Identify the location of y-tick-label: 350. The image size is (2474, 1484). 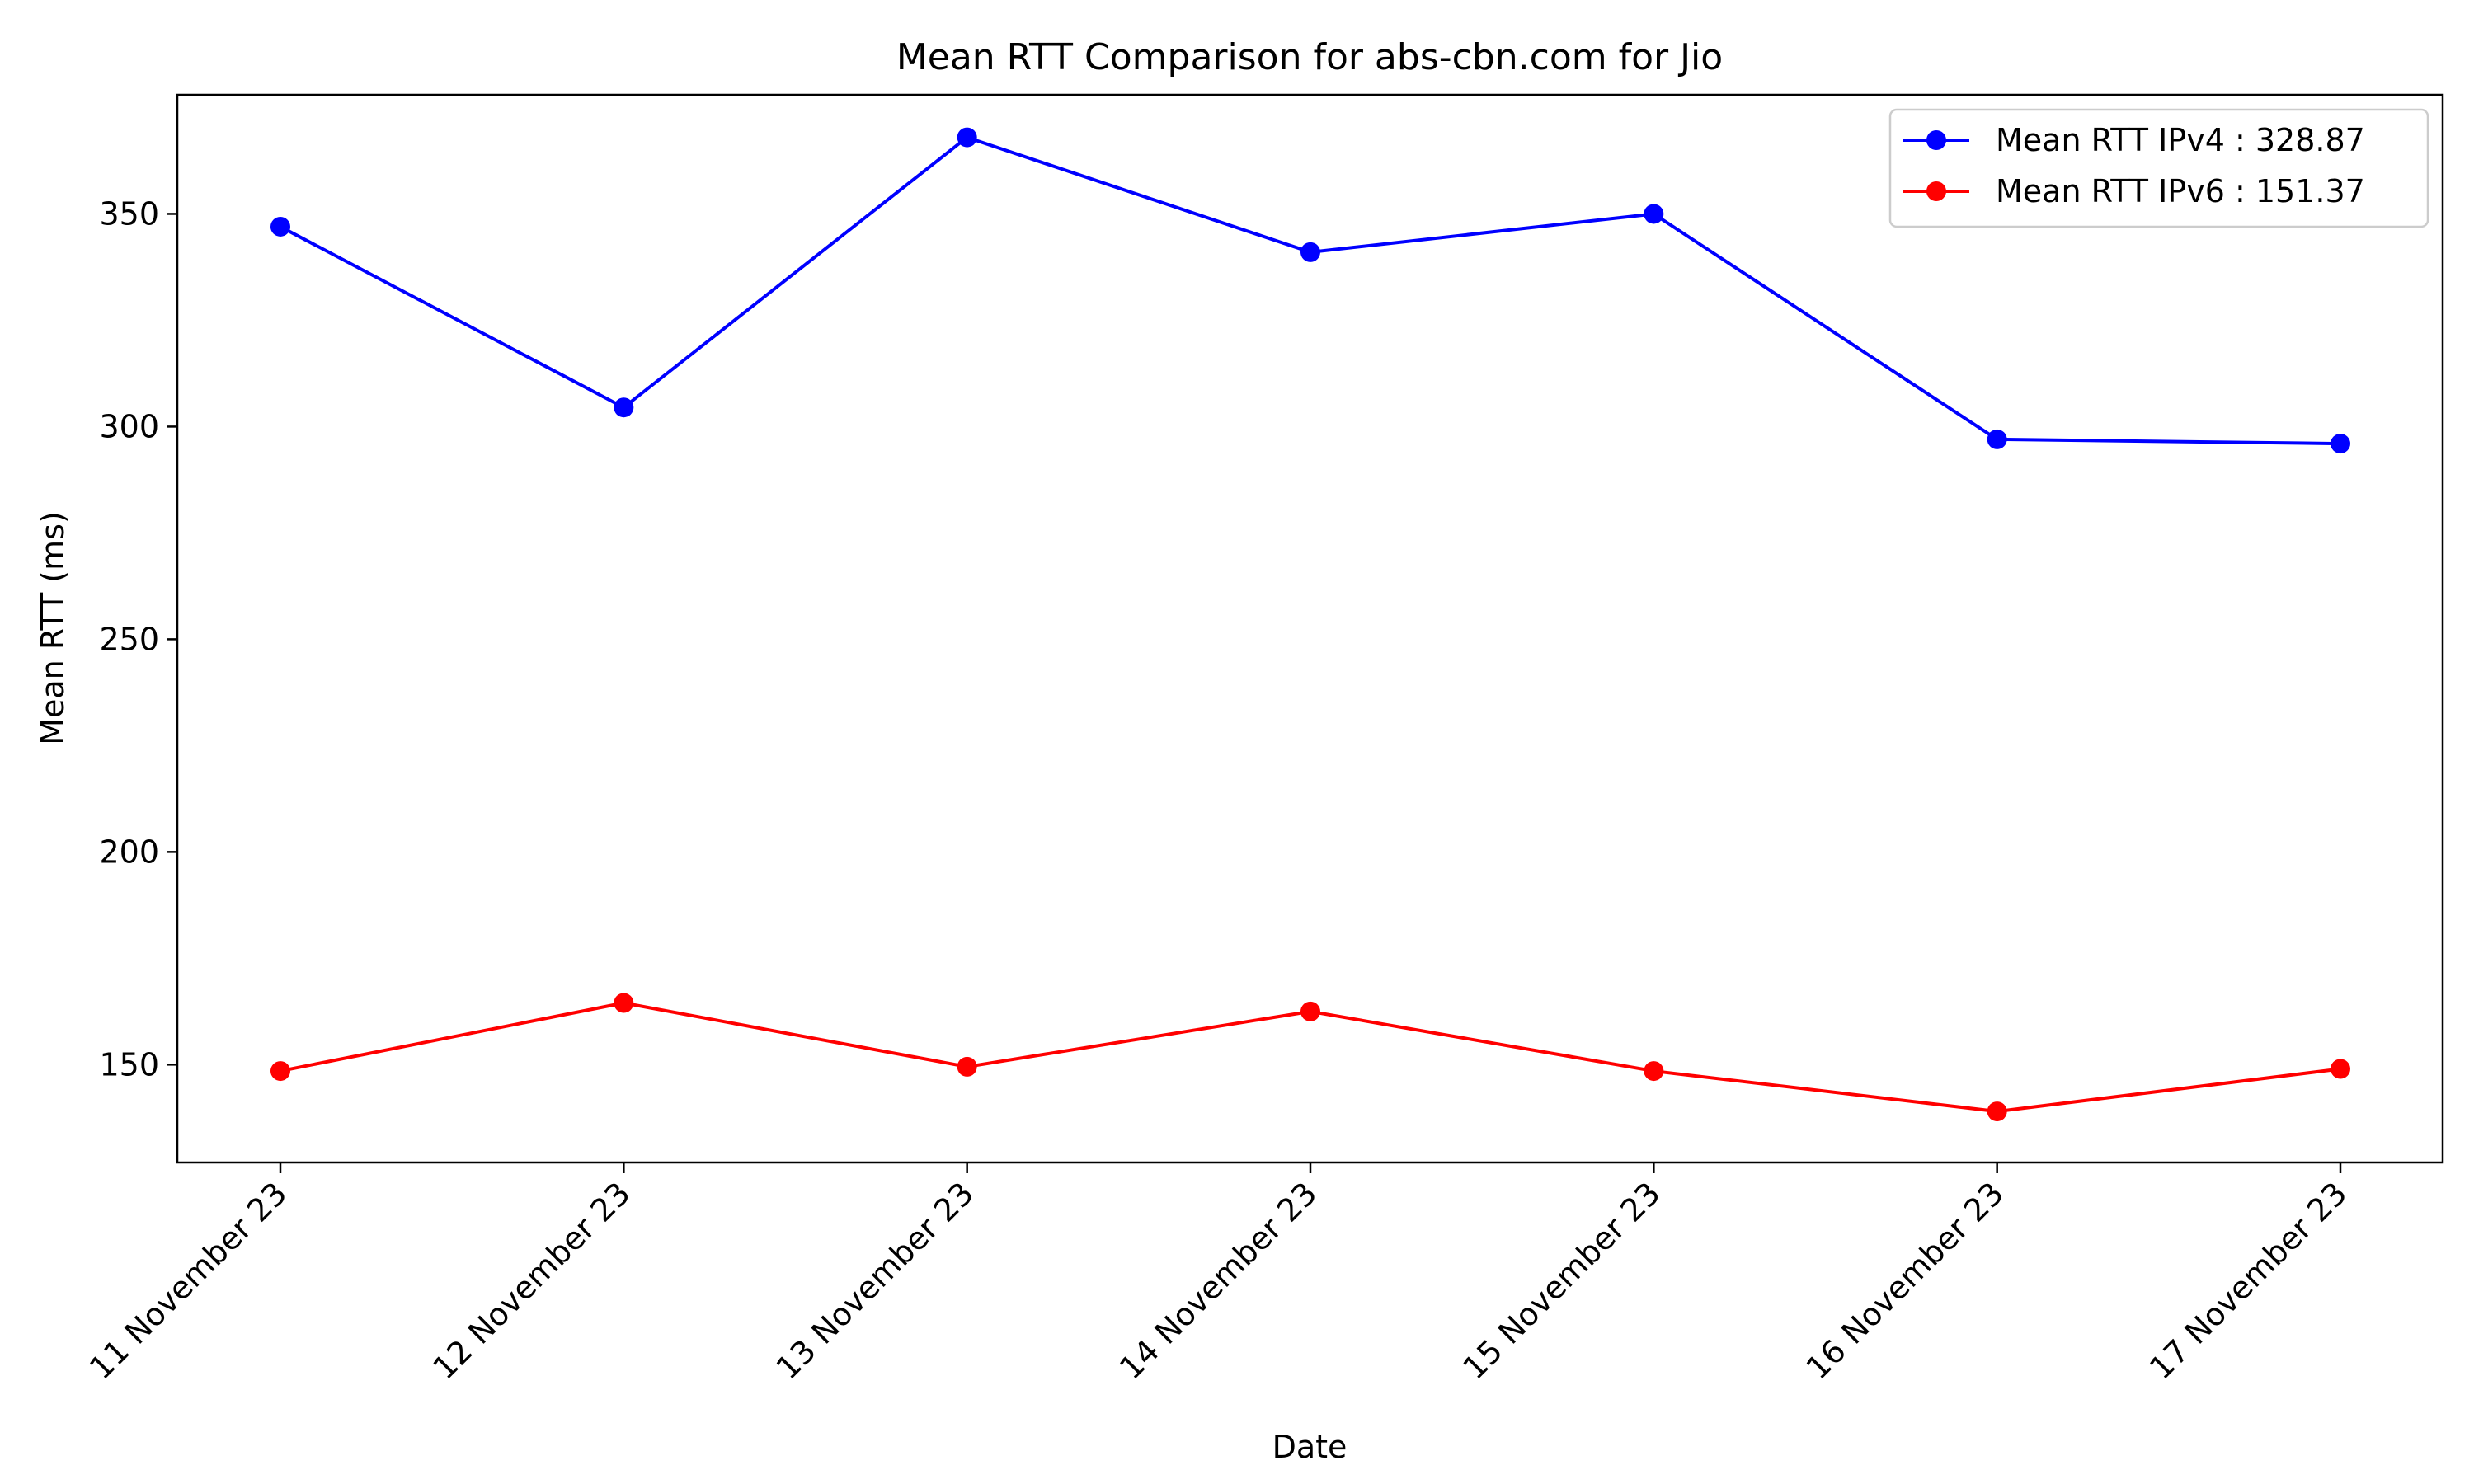
(129, 213).